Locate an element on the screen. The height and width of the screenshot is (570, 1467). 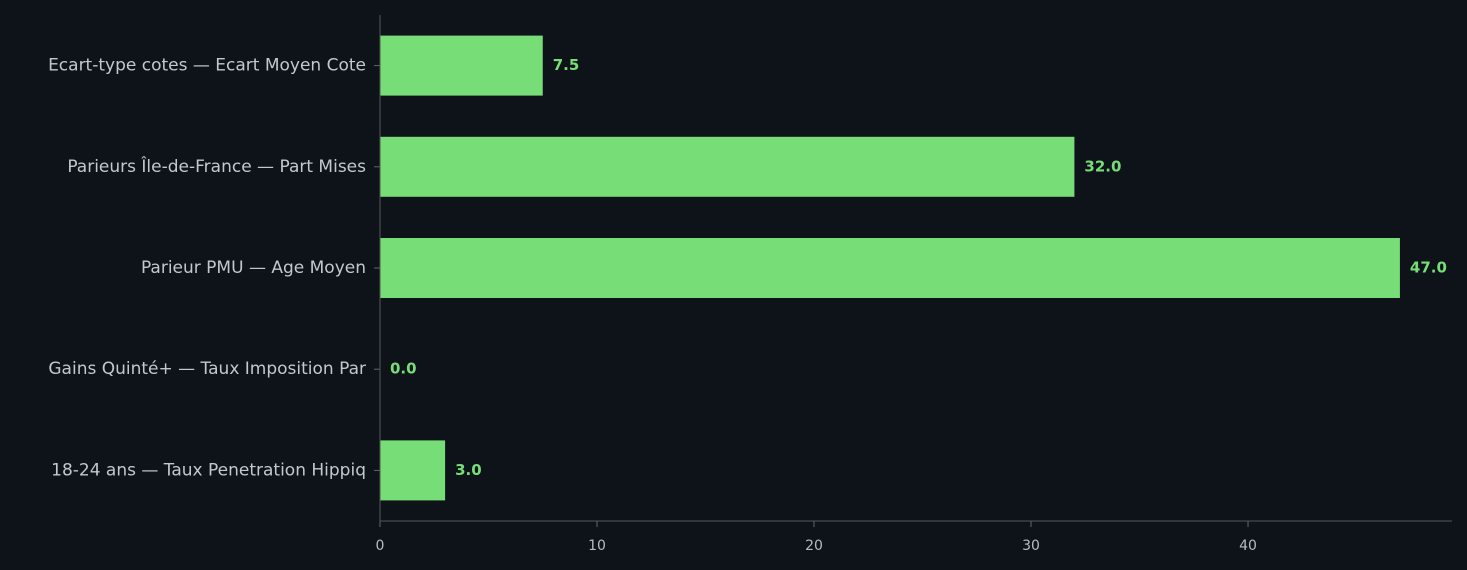
value-label: 7.5 is located at coordinates (566, 65).